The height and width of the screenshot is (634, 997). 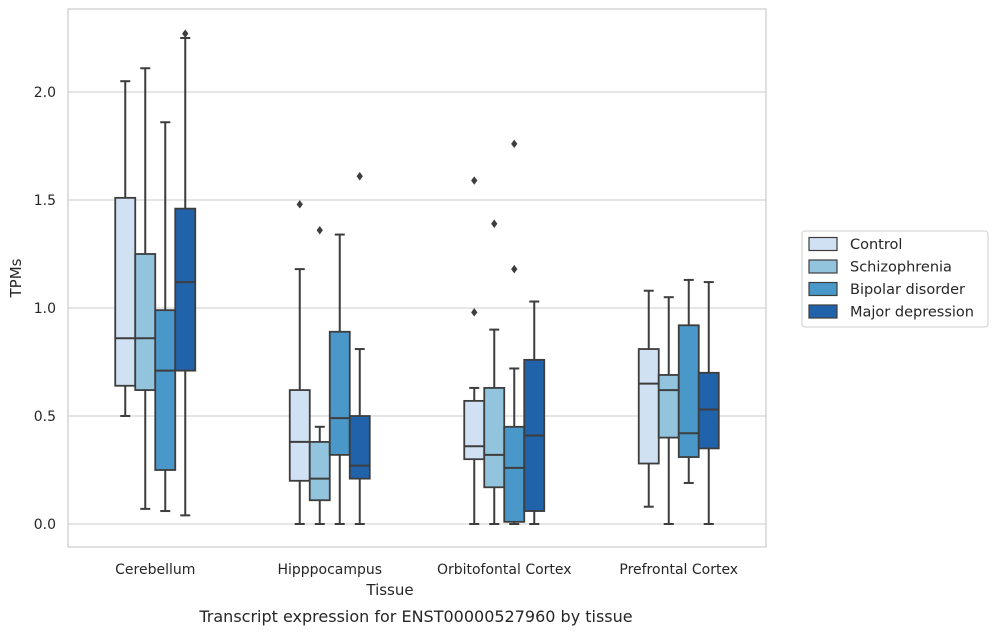 I want to click on y-tick-label: 0.0, so click(x=45, y=525).